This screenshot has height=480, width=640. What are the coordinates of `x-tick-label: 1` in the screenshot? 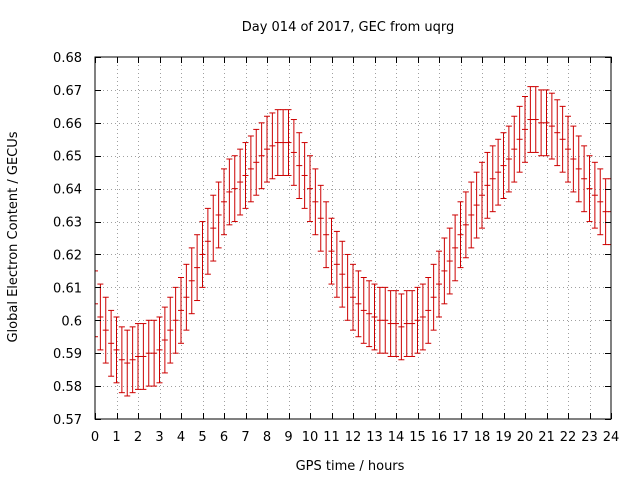 It's located at (116, 437).